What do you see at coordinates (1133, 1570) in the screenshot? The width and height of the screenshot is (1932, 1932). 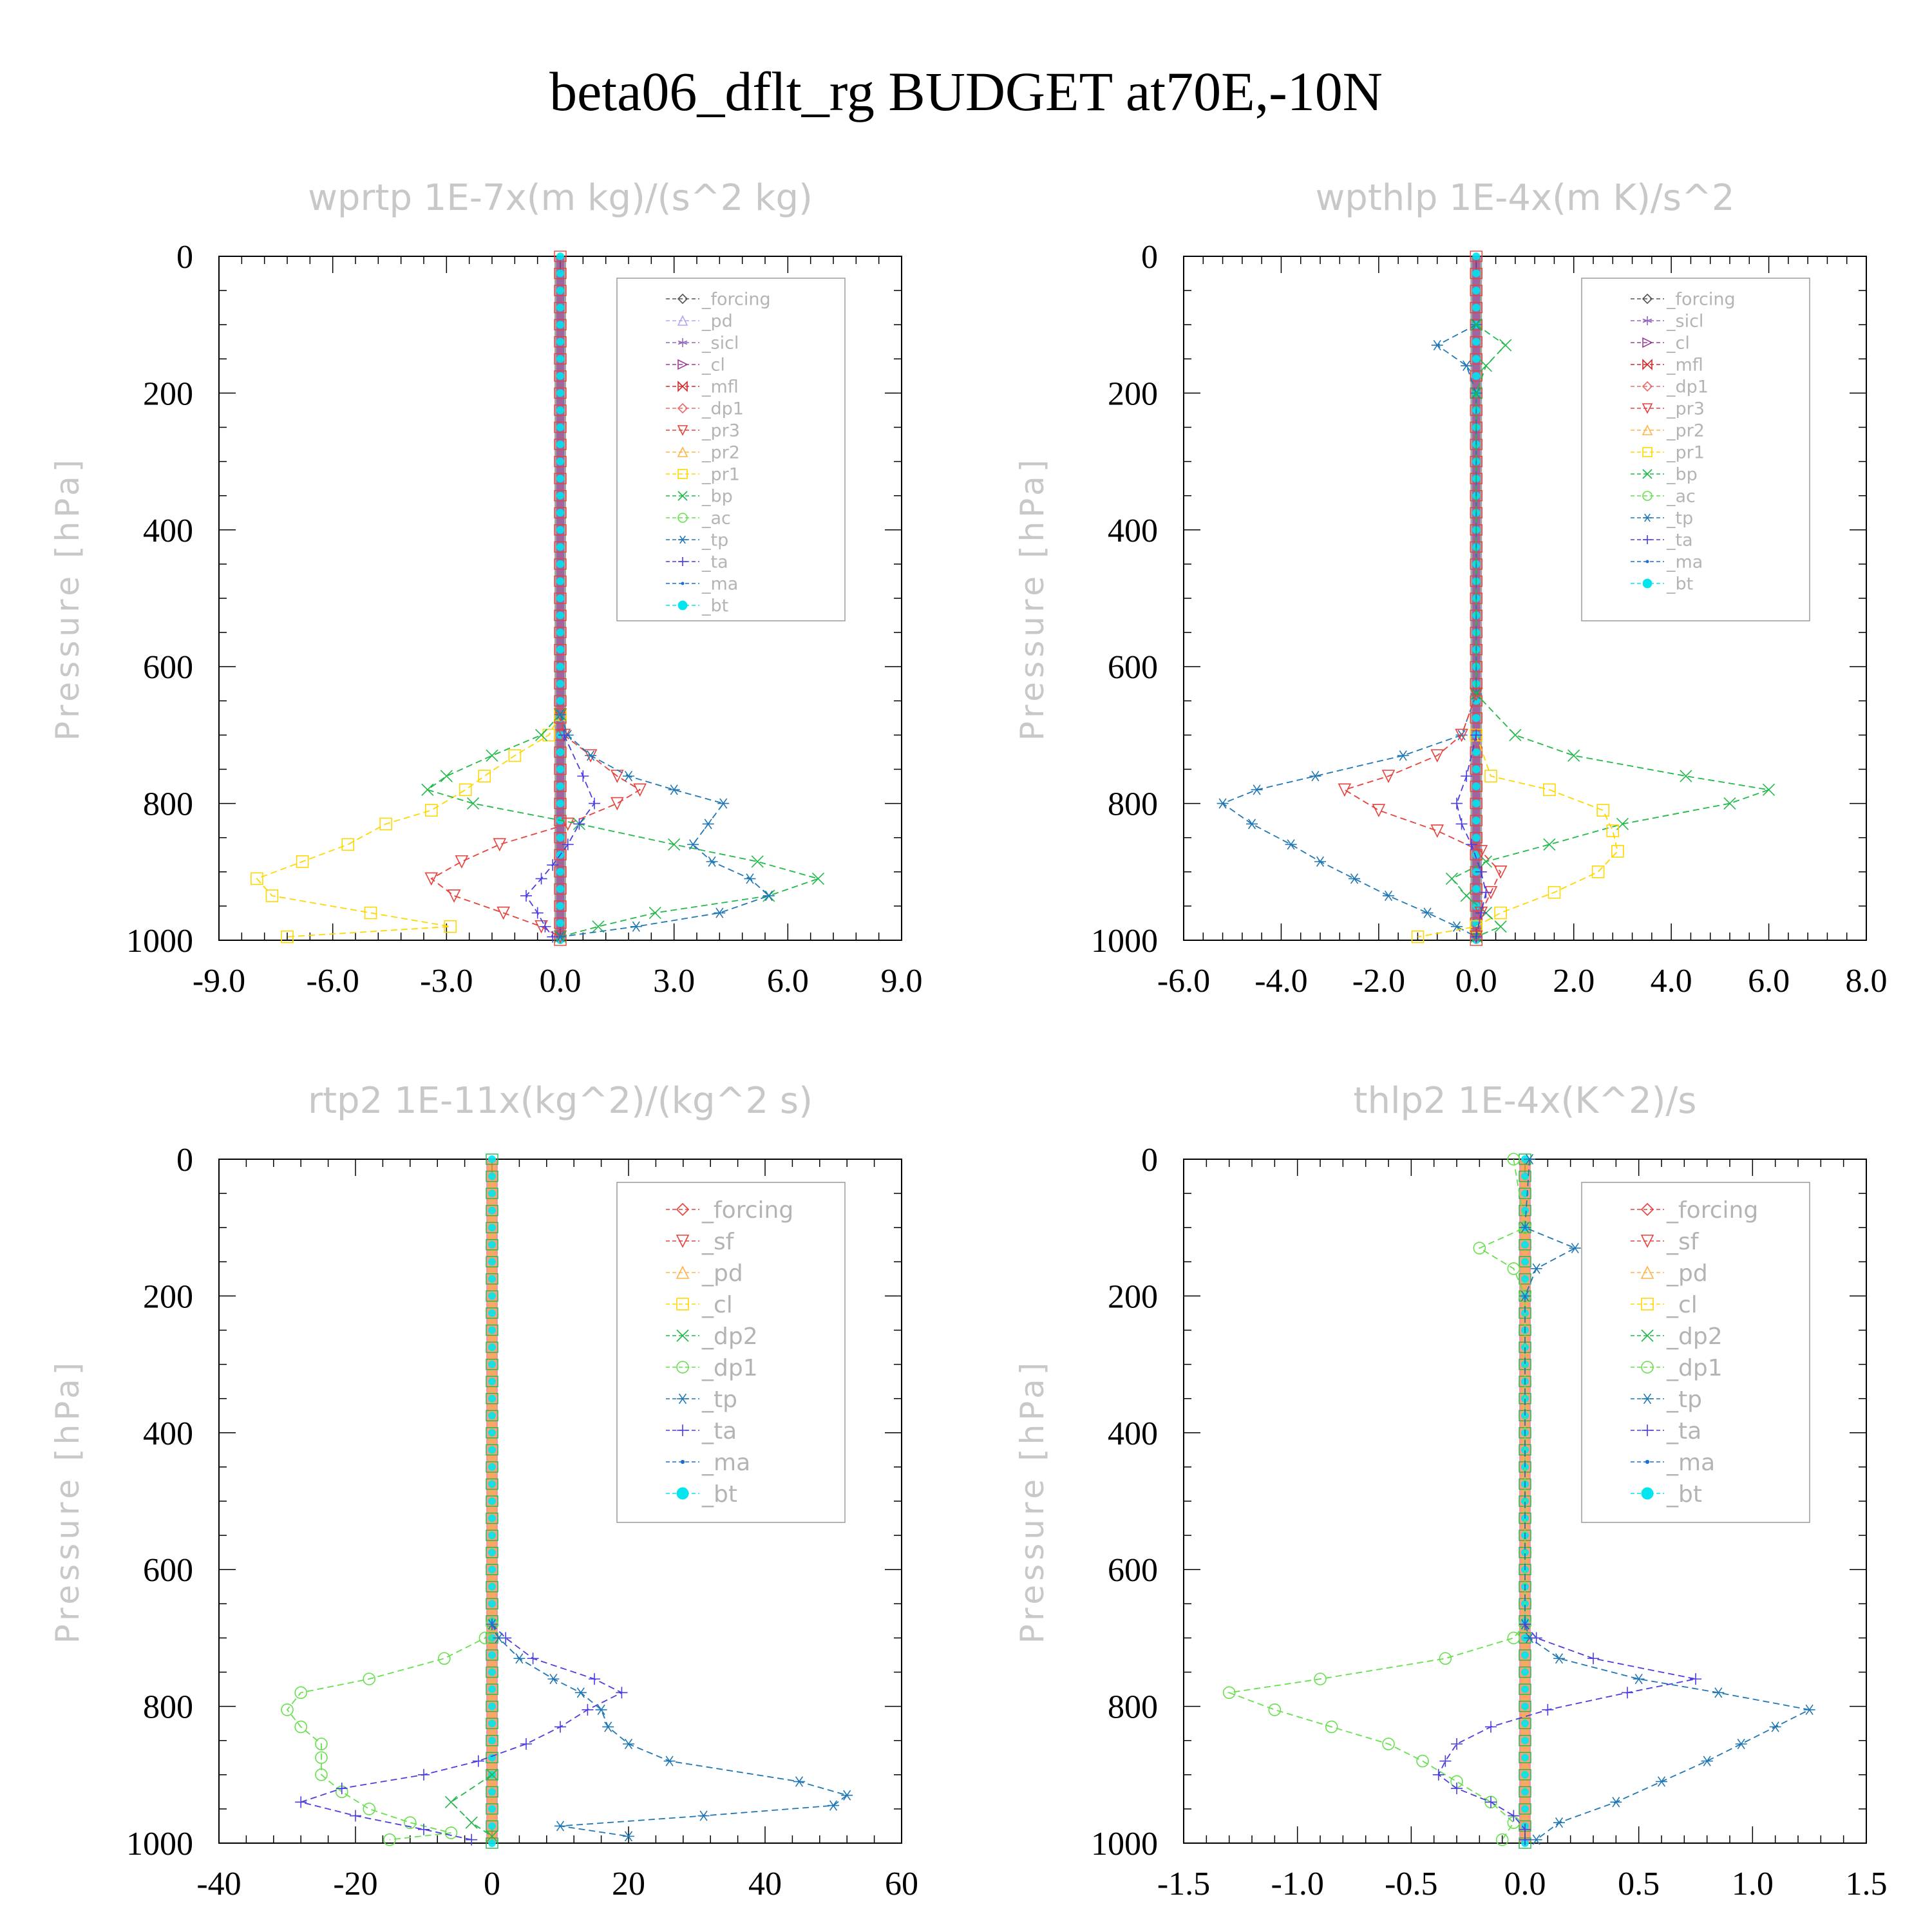 I see `y-tick-label: 600` at bounding box center [1133, 1570].